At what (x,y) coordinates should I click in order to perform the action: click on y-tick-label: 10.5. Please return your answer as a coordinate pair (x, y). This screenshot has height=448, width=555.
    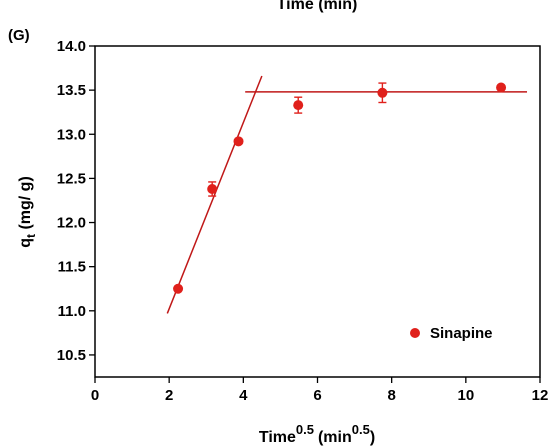
    Looking at the image, I should click on (71, 355).